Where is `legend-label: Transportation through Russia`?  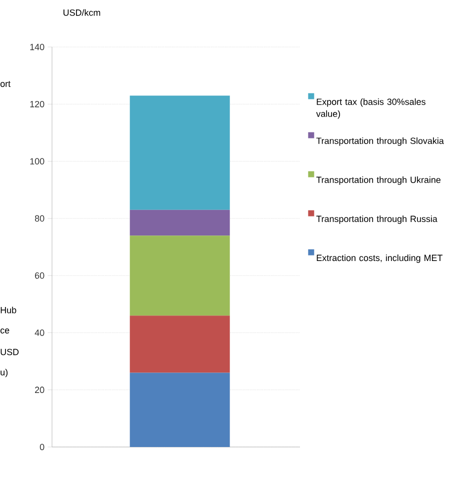 legend-label: Transportation through Russia is located at coordinates (377, 219).